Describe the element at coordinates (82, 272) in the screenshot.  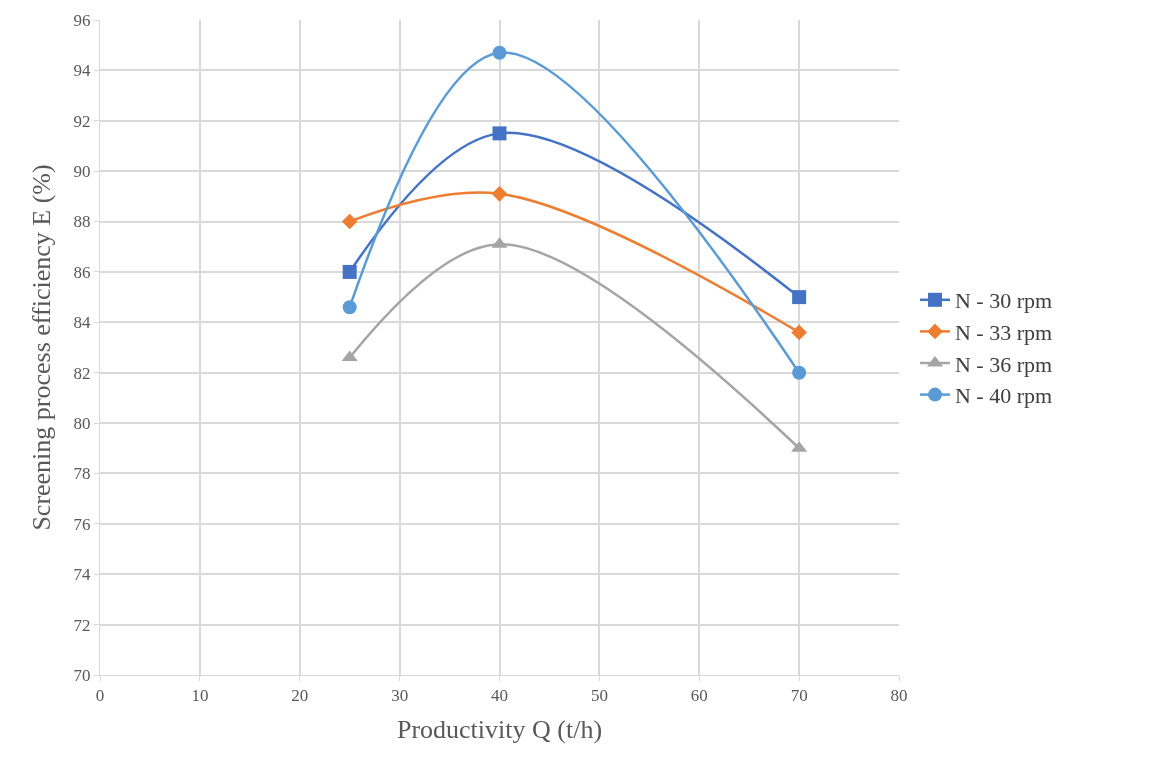
I see `y-tick-label: 86` at that location.